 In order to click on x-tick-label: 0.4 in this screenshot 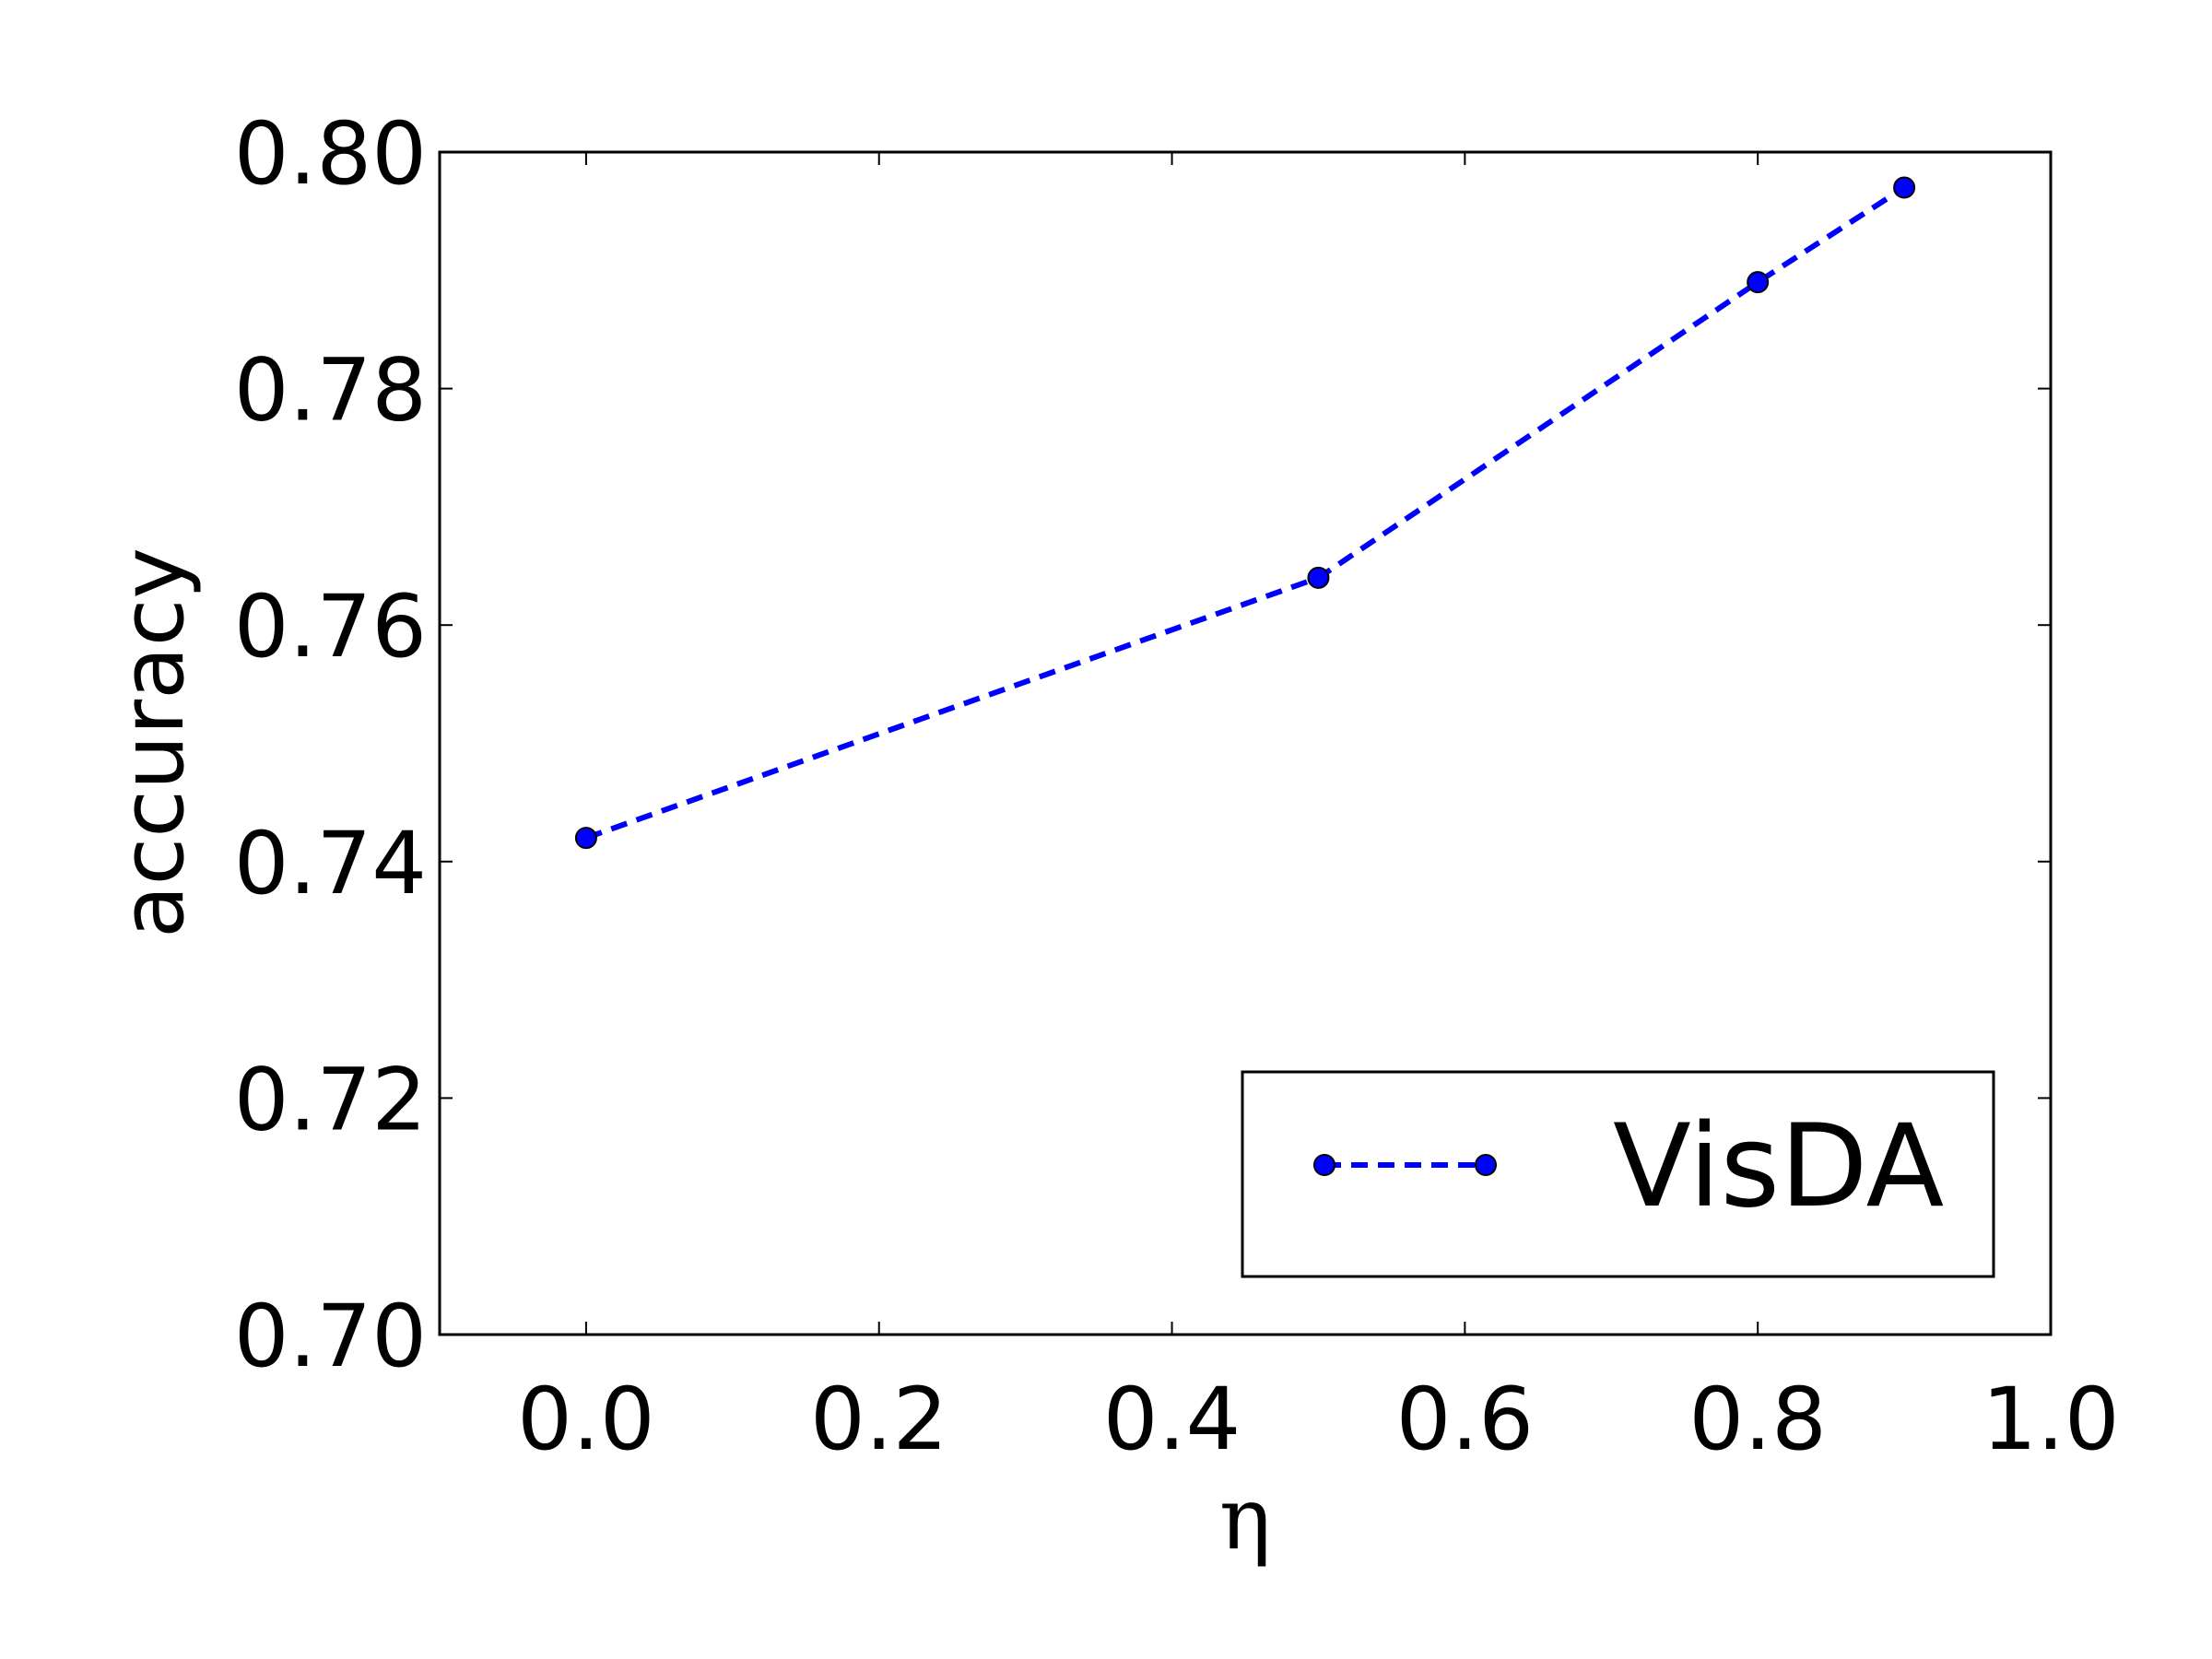, I will do `click(1172, 1420)`.